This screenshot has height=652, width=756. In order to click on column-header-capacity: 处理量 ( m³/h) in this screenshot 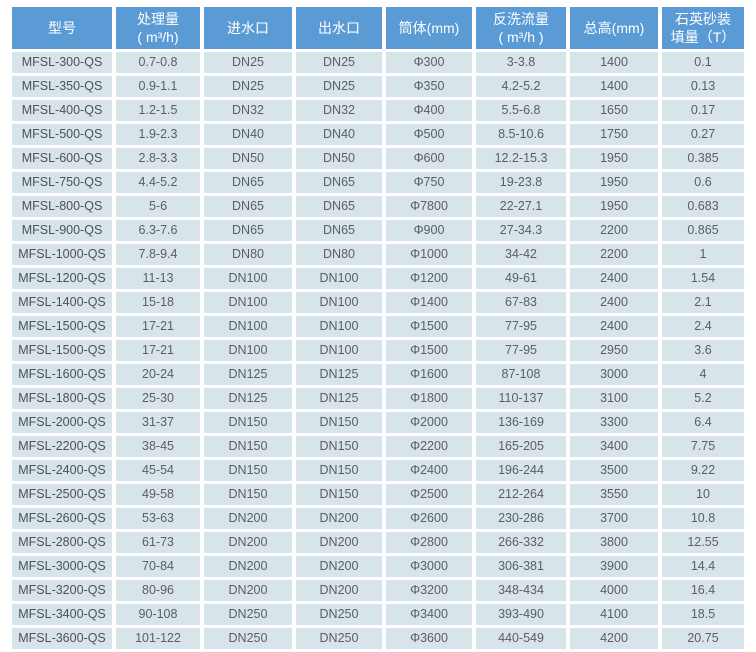, I will do `click(158, 28)`.